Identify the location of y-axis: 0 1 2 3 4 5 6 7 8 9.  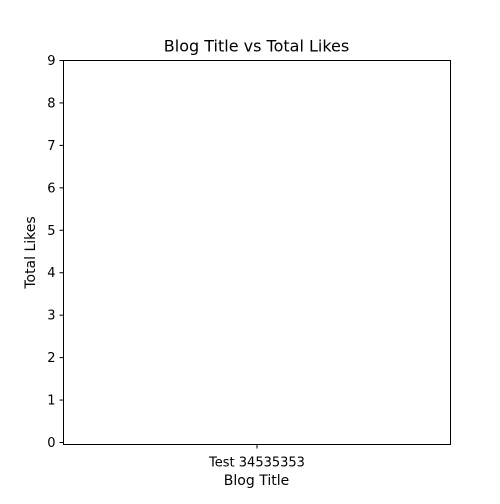
(55, 252).